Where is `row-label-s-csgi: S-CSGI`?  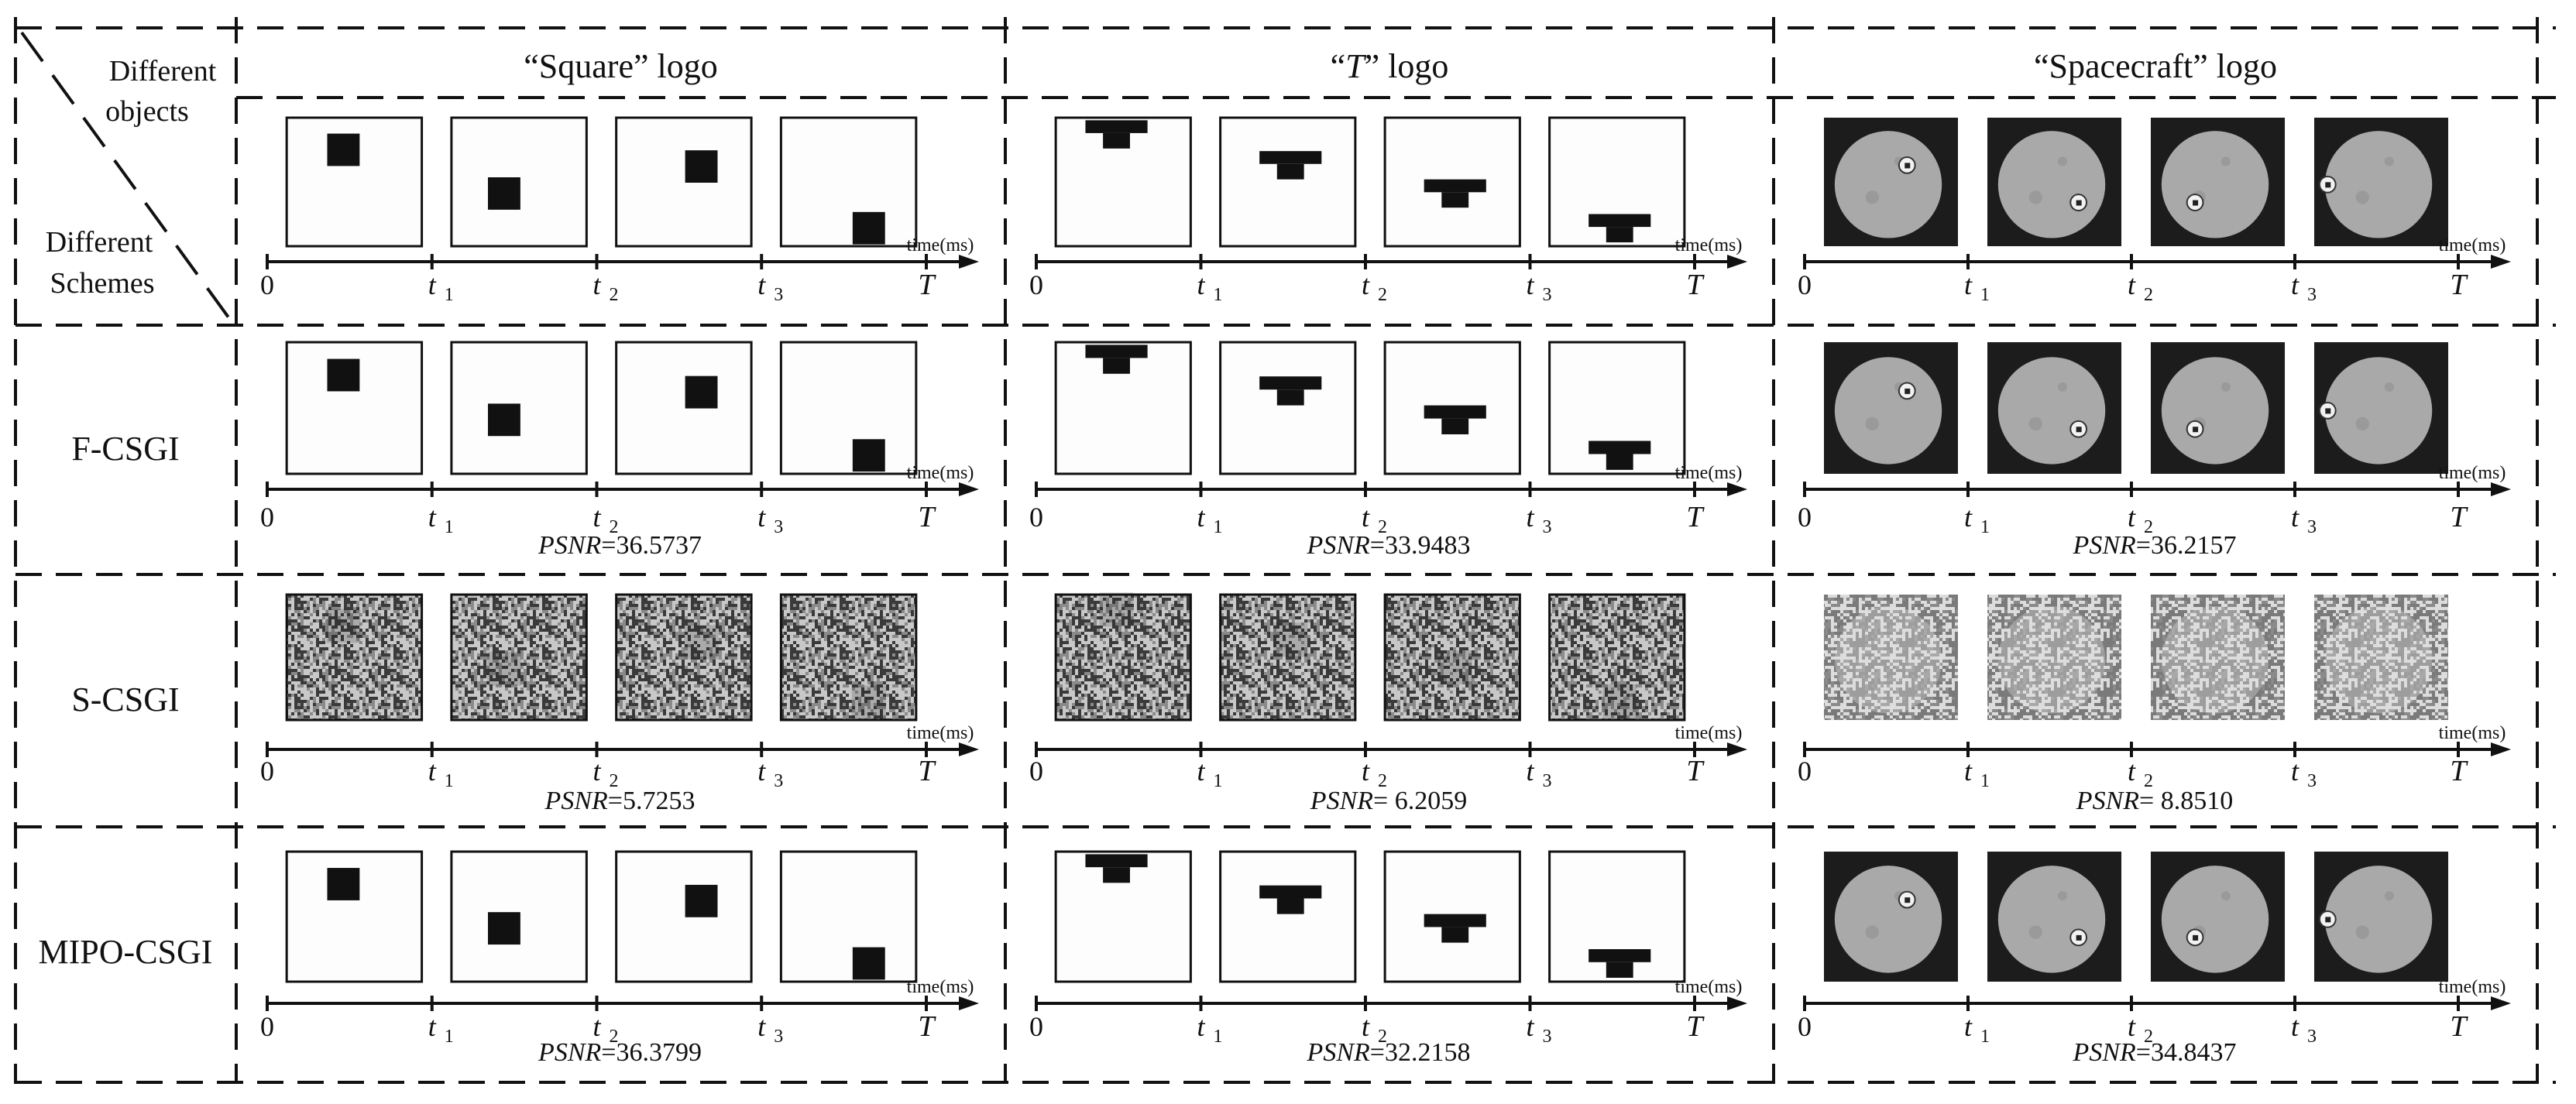
row-label-s-csgi: S-CSGI is located at coordinates (125, 699).